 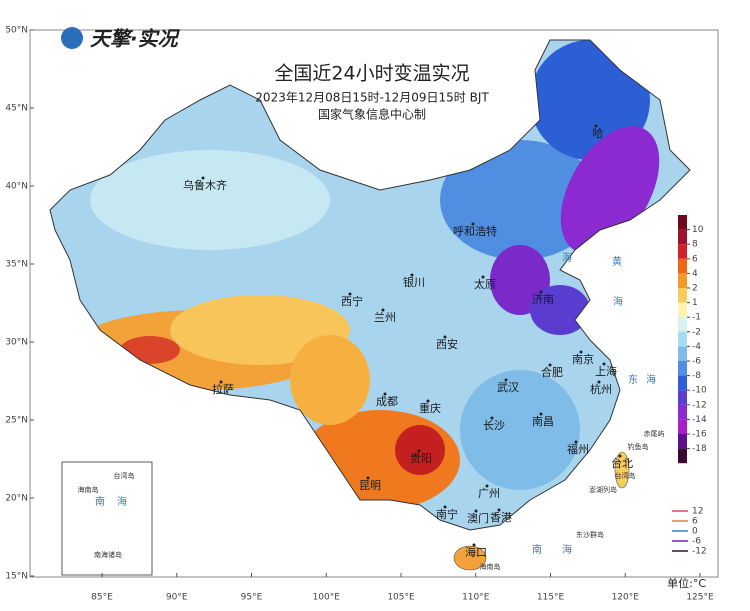 What do you see at coordinates (622, 463) in the screenshot?
I see `city-label: 台北` at bounding box center [622, 463].